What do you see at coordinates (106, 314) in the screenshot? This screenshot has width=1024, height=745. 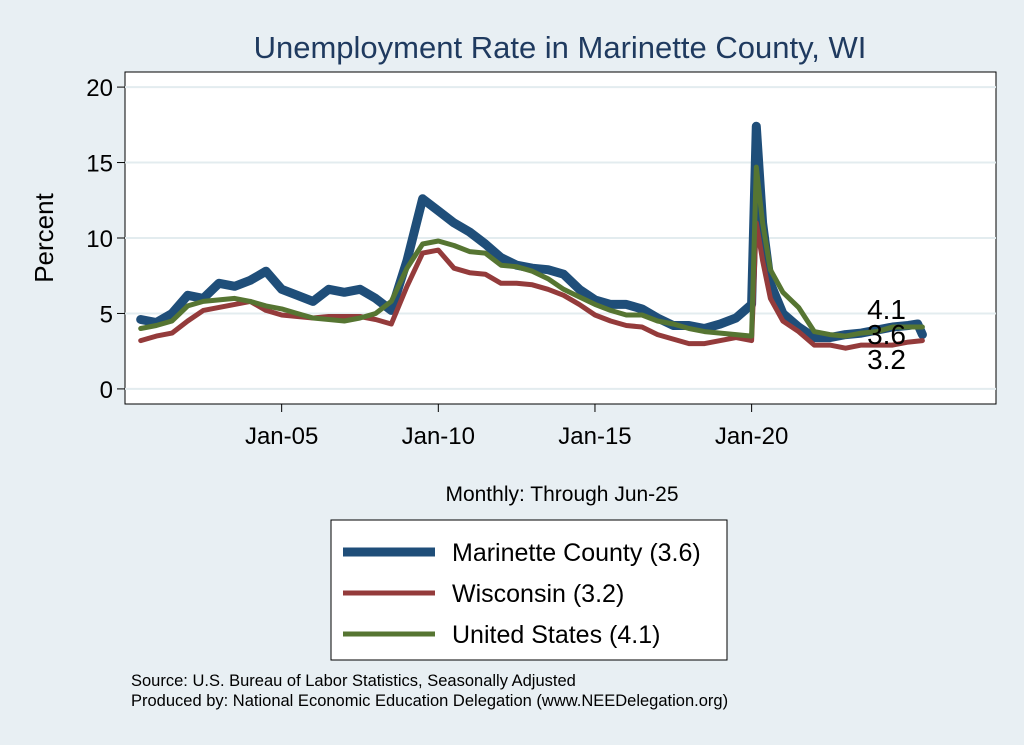 I see `y-tick-label-5: 5` at bounding box center [106, 314].